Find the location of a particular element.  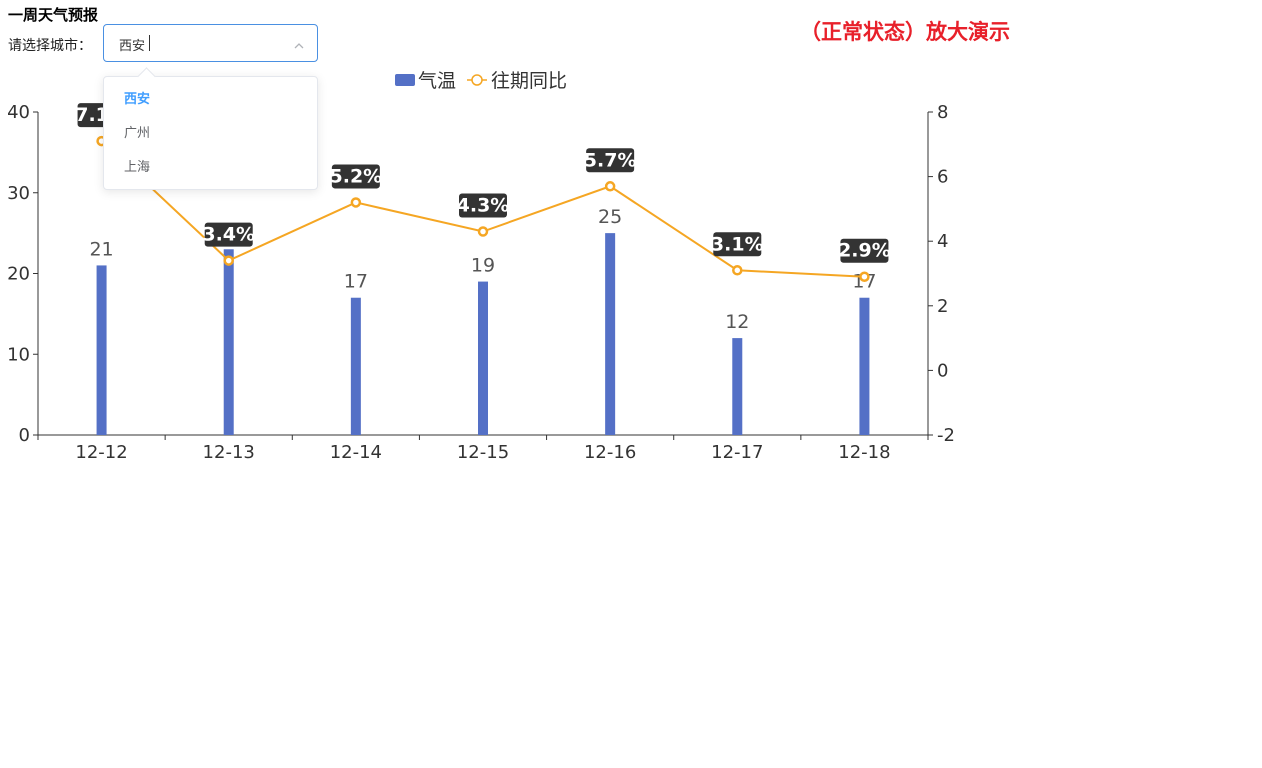

pct-label: 5.2% is located at coordinates (356, 176).